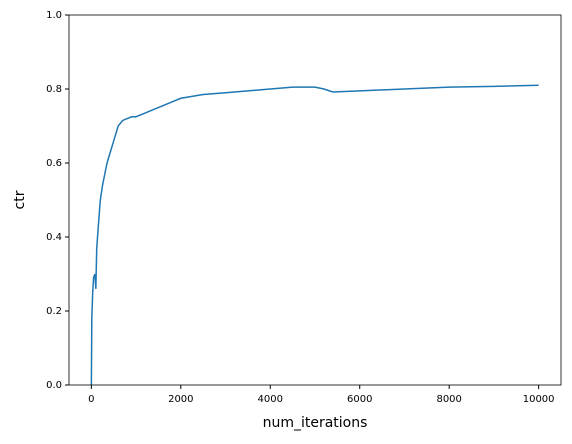  Describe the element at coordinates (20, 199) in the screenshot. I see `y-axis-label: ctr` at that location.